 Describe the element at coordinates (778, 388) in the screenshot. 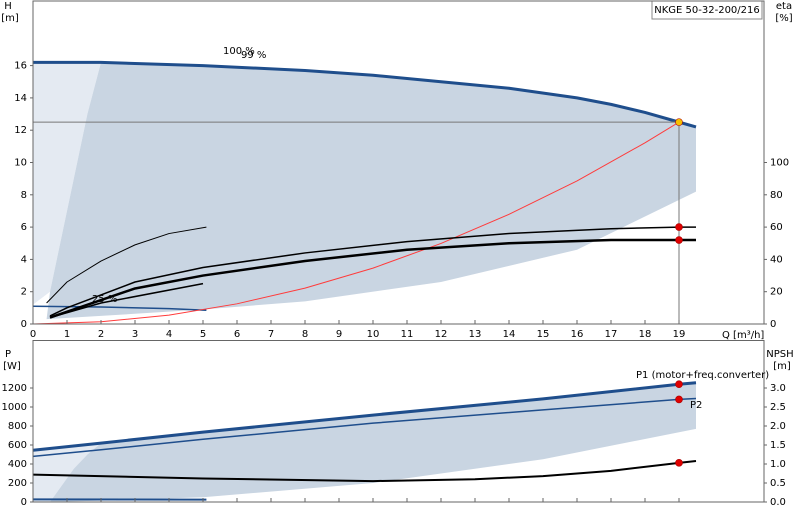

I see `y2-tick-label: 3.0` at that location.